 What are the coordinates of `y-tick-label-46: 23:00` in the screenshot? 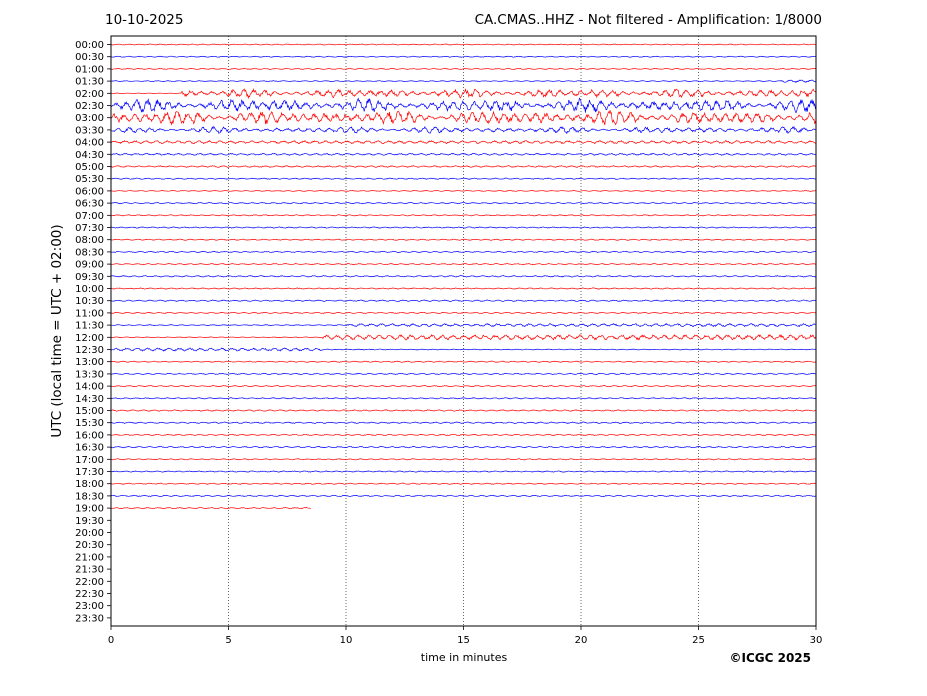 It's located at (89, 606).